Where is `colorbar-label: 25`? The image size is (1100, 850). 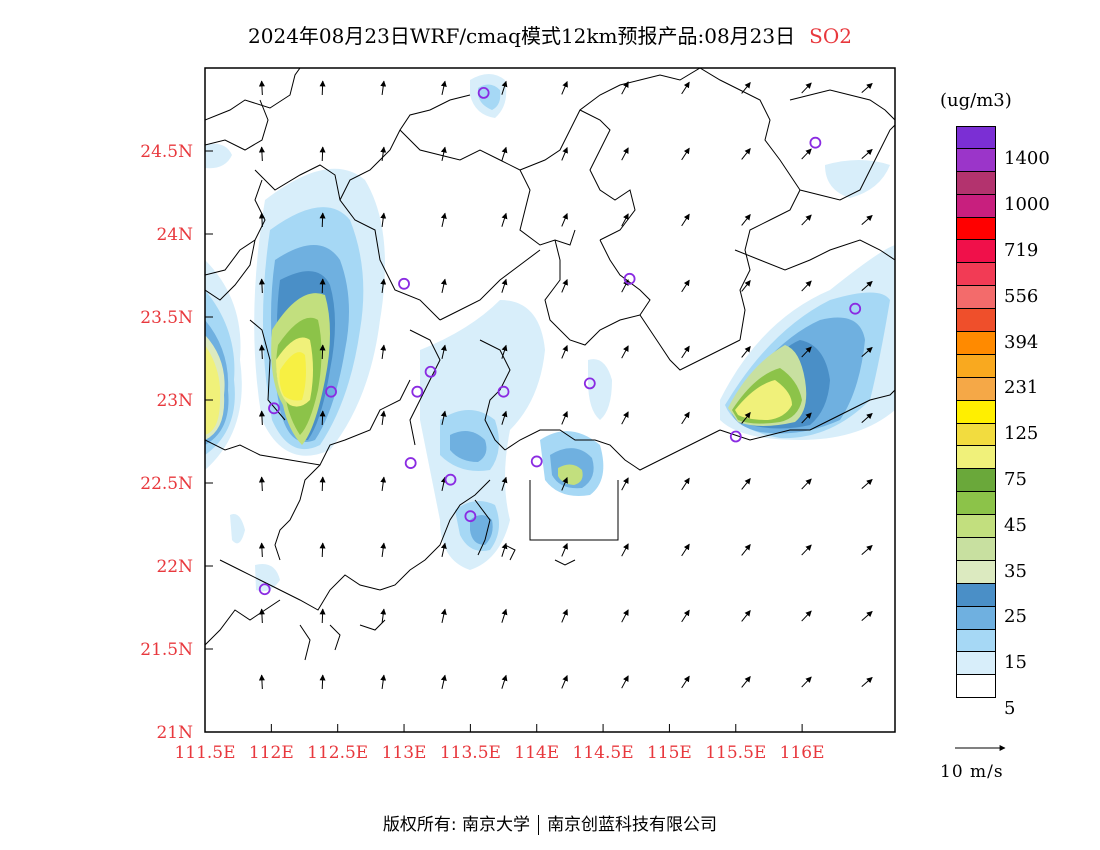
colorbar-label: 25 is located at coordinates (1015, 617).